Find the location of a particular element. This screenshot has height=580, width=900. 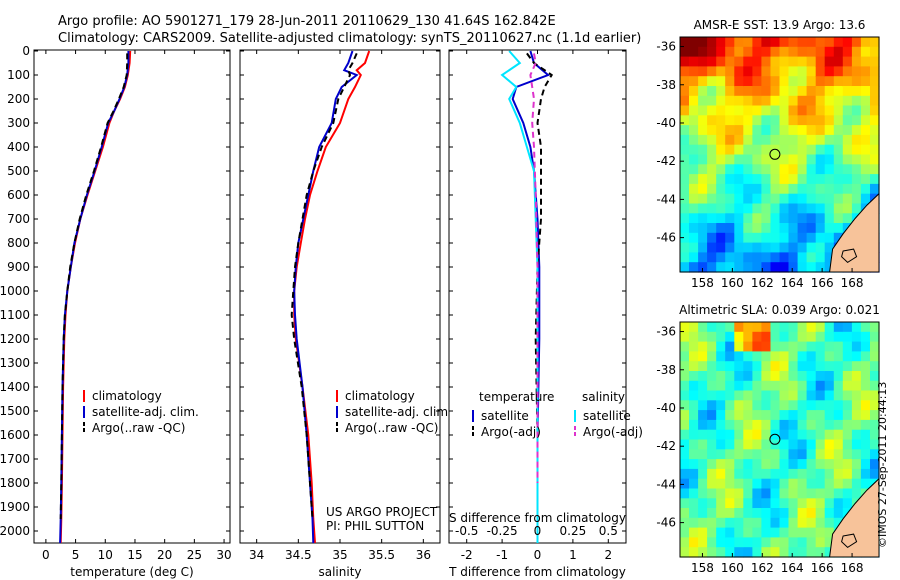

depth-tick-label: 400 is located at coordinates (18, 147).